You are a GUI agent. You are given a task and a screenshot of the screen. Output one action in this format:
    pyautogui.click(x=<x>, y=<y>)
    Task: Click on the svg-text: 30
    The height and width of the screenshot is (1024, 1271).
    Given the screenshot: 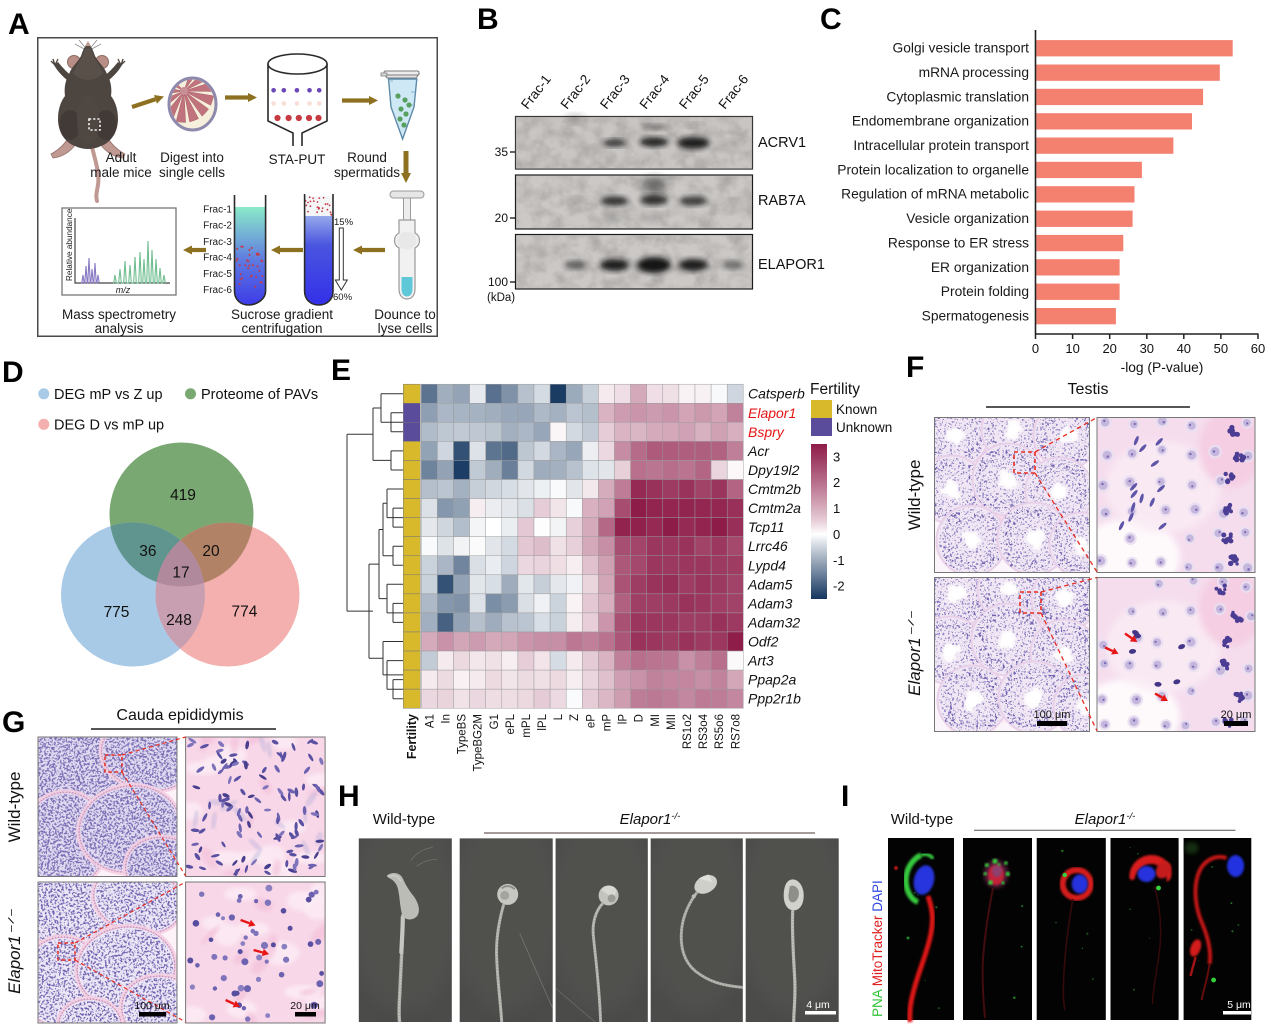 What is the action you would take?
    pyautogui.click(x=1147, y=348)
    